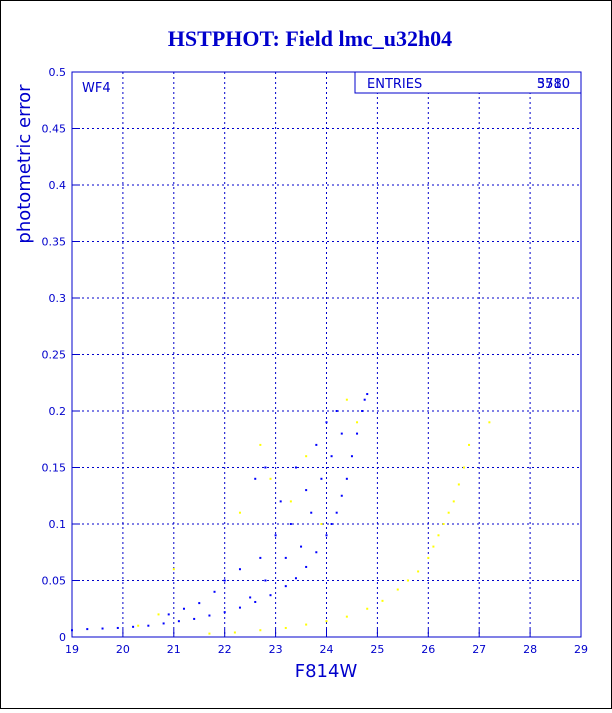 This screenshot has height=713, width=612. I want to click on y-tick-label: 0.5, so click(58, 72).